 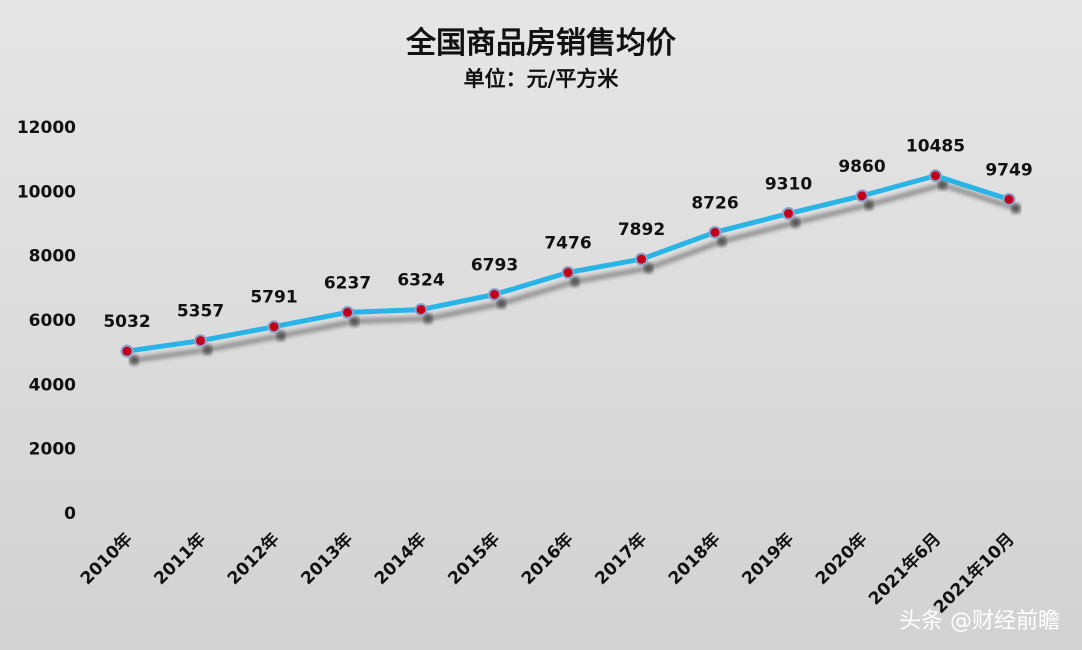 I want to click on x-tick-label: 2011年, so click(x=180, y=559).